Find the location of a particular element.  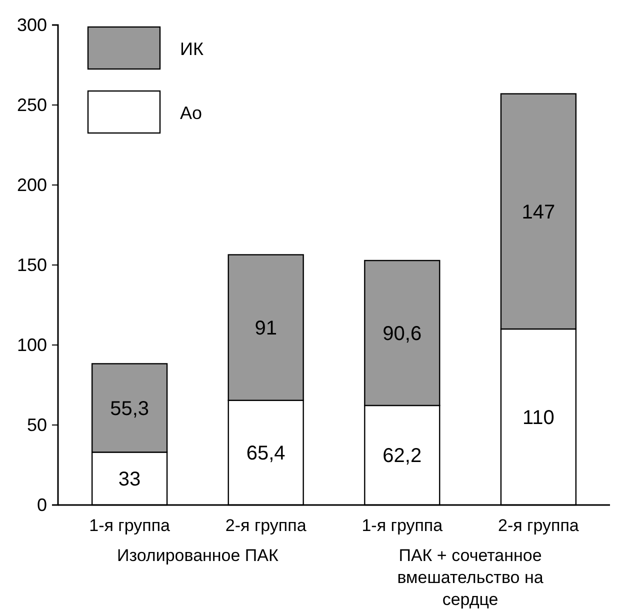

y-tick-label: 300 is located at coordinates (31, 24).